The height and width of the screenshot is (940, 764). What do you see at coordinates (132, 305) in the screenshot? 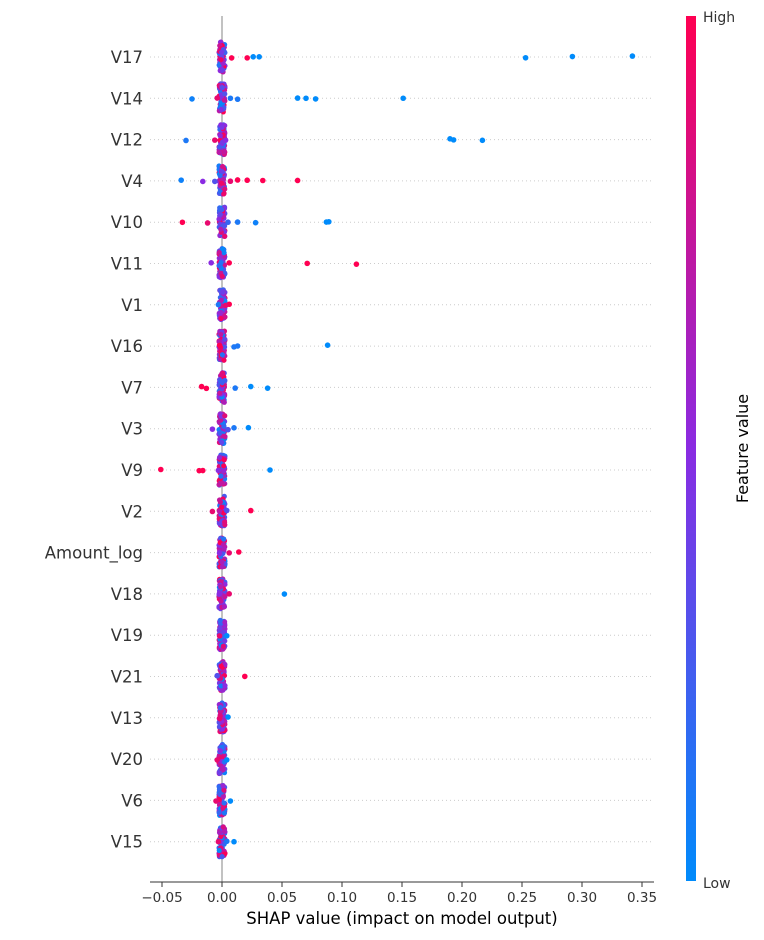
I see `feature-label: V1` at bounding box center [132, 305].